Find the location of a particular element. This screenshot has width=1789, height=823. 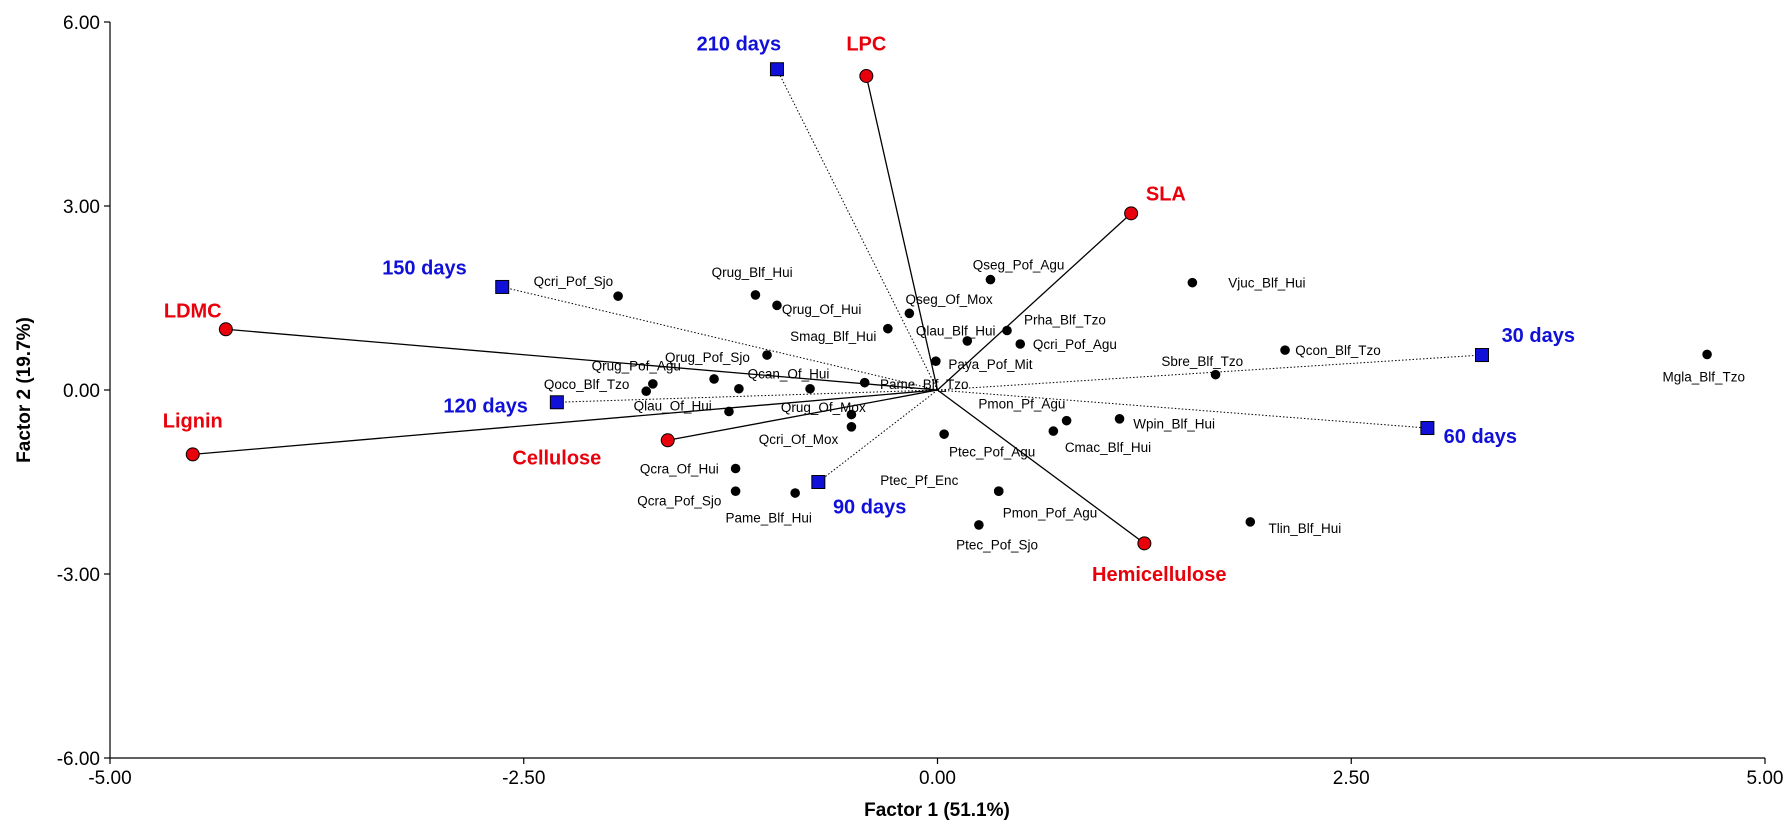

site-label-pame-blf-tzo: Pame_Blf_Tzo is located at coordinates (924, 384).